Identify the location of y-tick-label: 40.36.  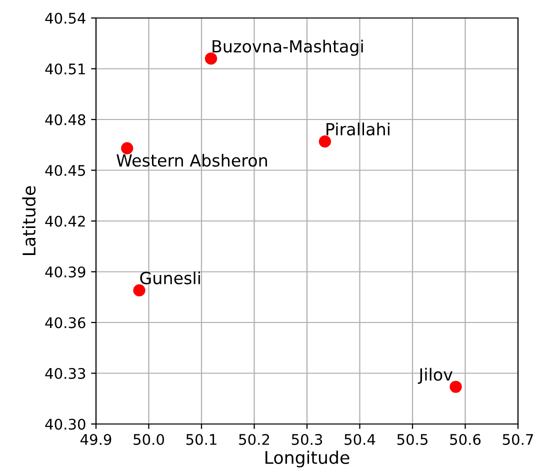
(65, 322).